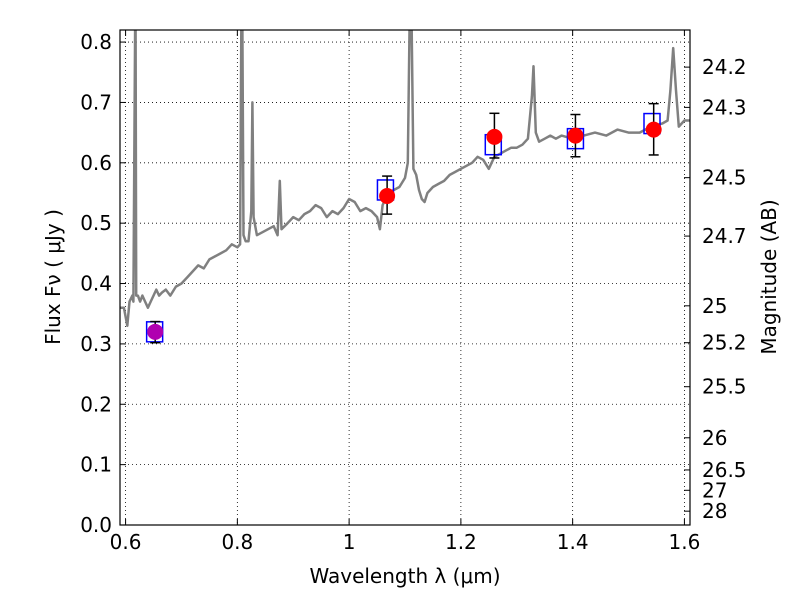  Describe the element at coordinates (714, 511) in the screenshot. I see `right-tick-label: 28` at that location.